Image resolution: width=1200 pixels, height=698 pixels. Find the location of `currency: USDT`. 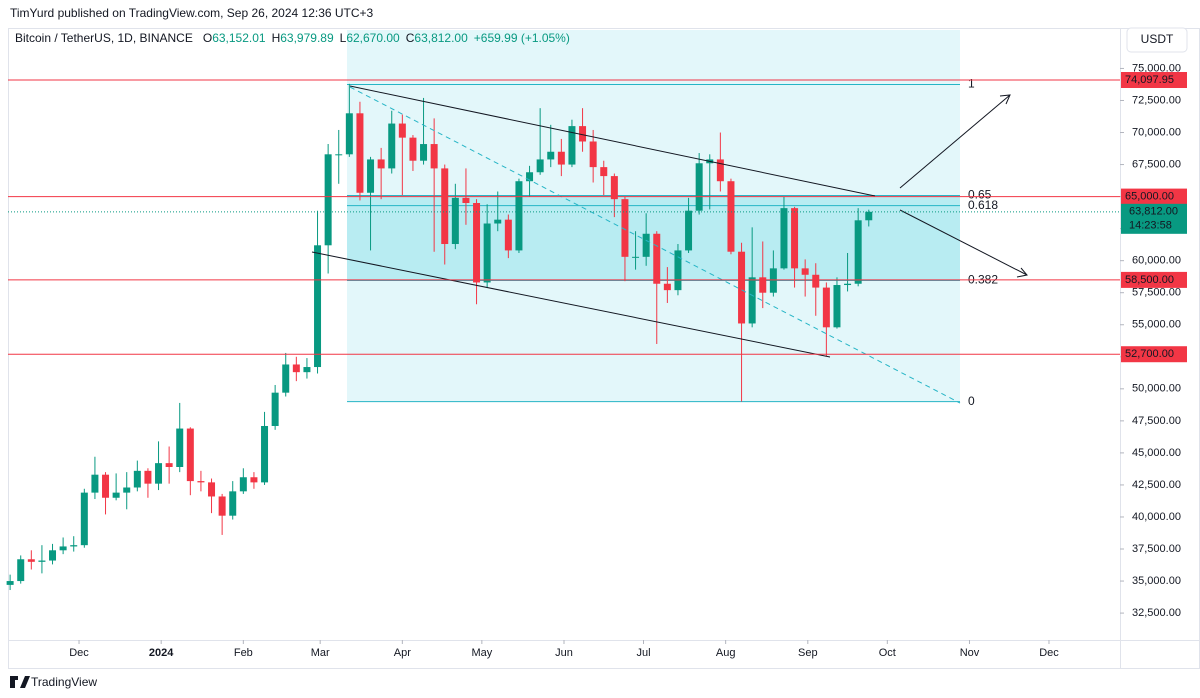

currency: USDT is located at coordinates (1157, 39).